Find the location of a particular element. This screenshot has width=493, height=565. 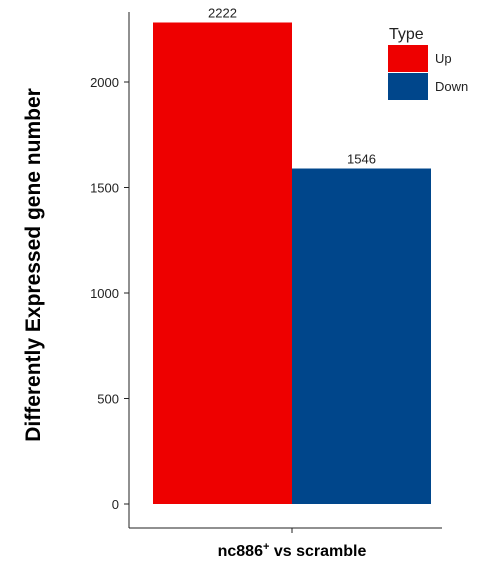

x-axis is located at coordinates (285, 530).